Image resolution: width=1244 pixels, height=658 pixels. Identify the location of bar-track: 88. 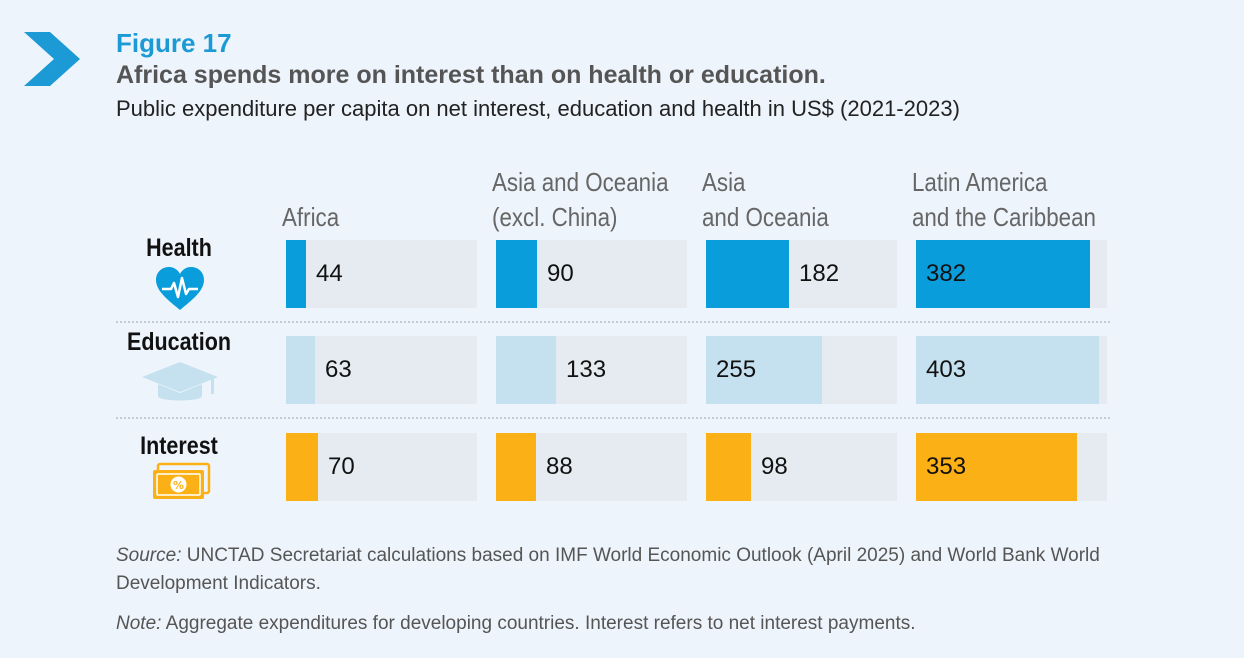
(591, 467).